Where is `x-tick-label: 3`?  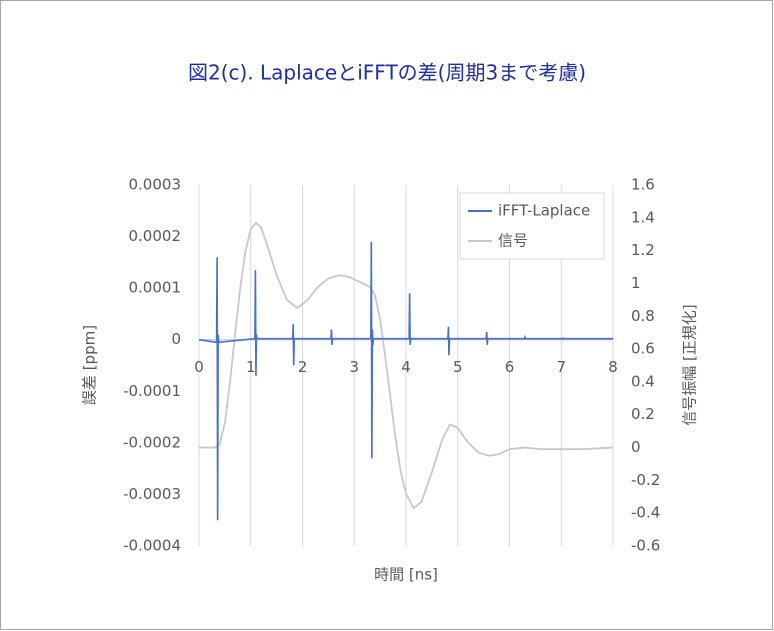
x-tick-label: 3 is located at coordinates (354, 367).